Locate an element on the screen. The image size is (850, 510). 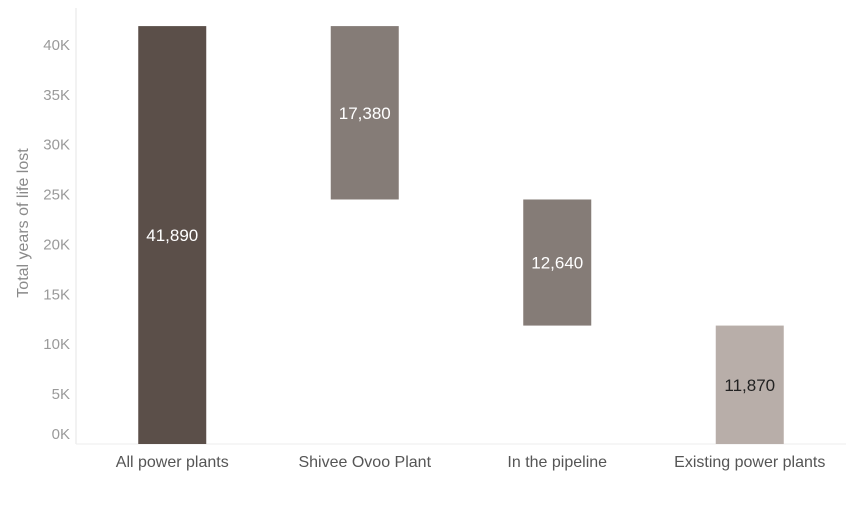
y-tick-label: 5K is located at coordinates (61, 394).